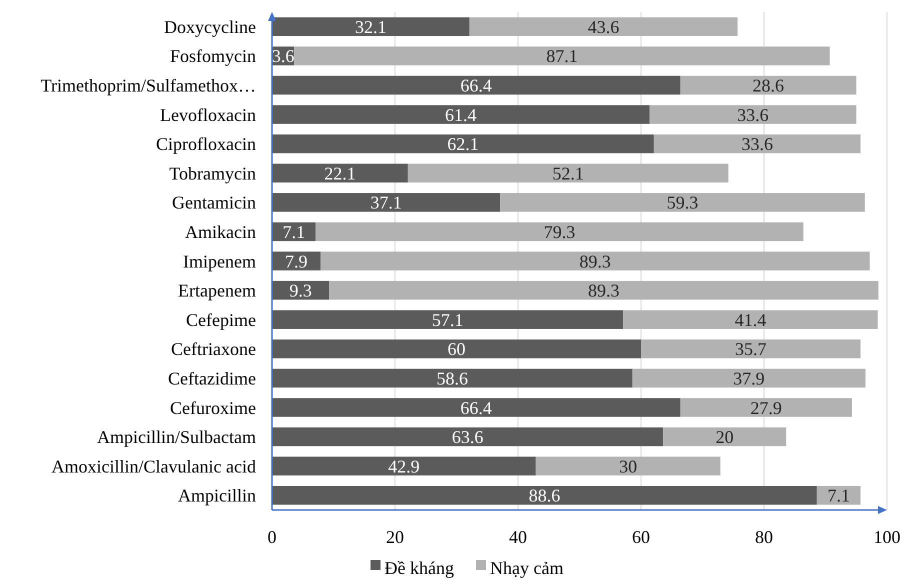 The width and height of the screenshot is (904, 586). I want to click on data-label: 3.6, so click(283, 56).